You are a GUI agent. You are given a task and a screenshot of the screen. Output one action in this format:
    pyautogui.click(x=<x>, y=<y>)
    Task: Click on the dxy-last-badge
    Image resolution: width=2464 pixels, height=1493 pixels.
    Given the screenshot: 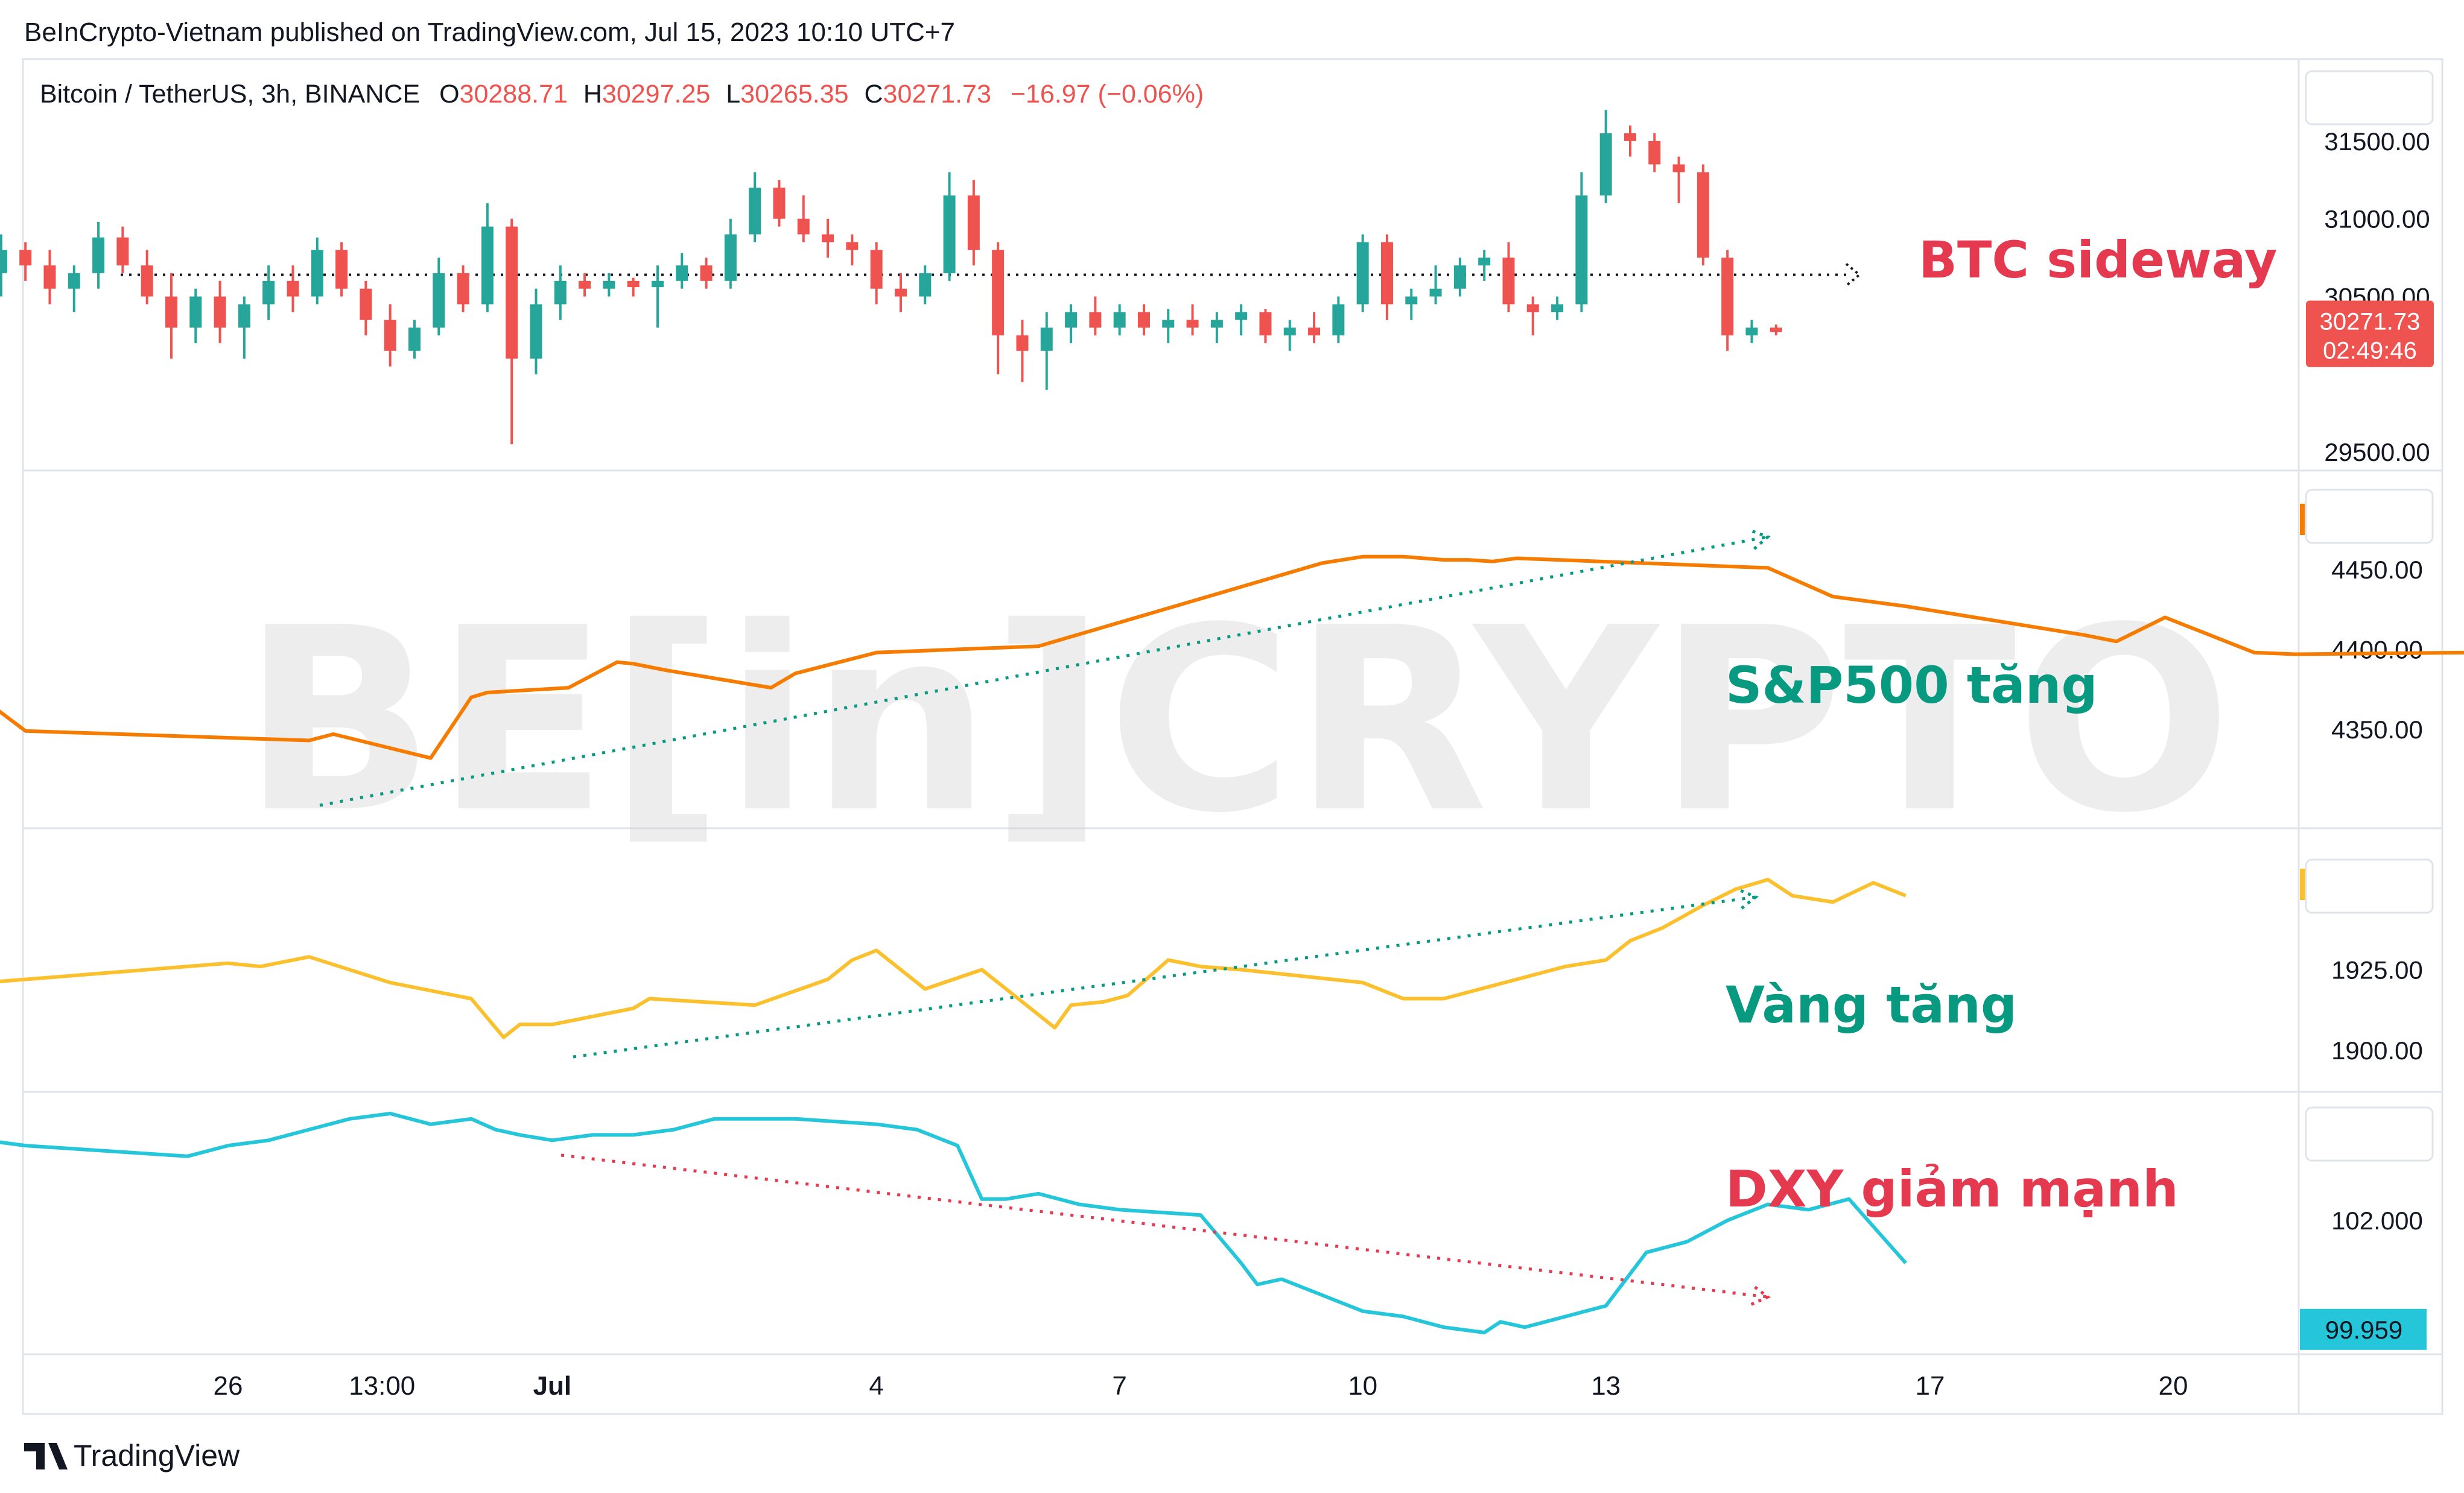 What is the action you would take?
    pyautogui.click(x=2363, y=1329)
    